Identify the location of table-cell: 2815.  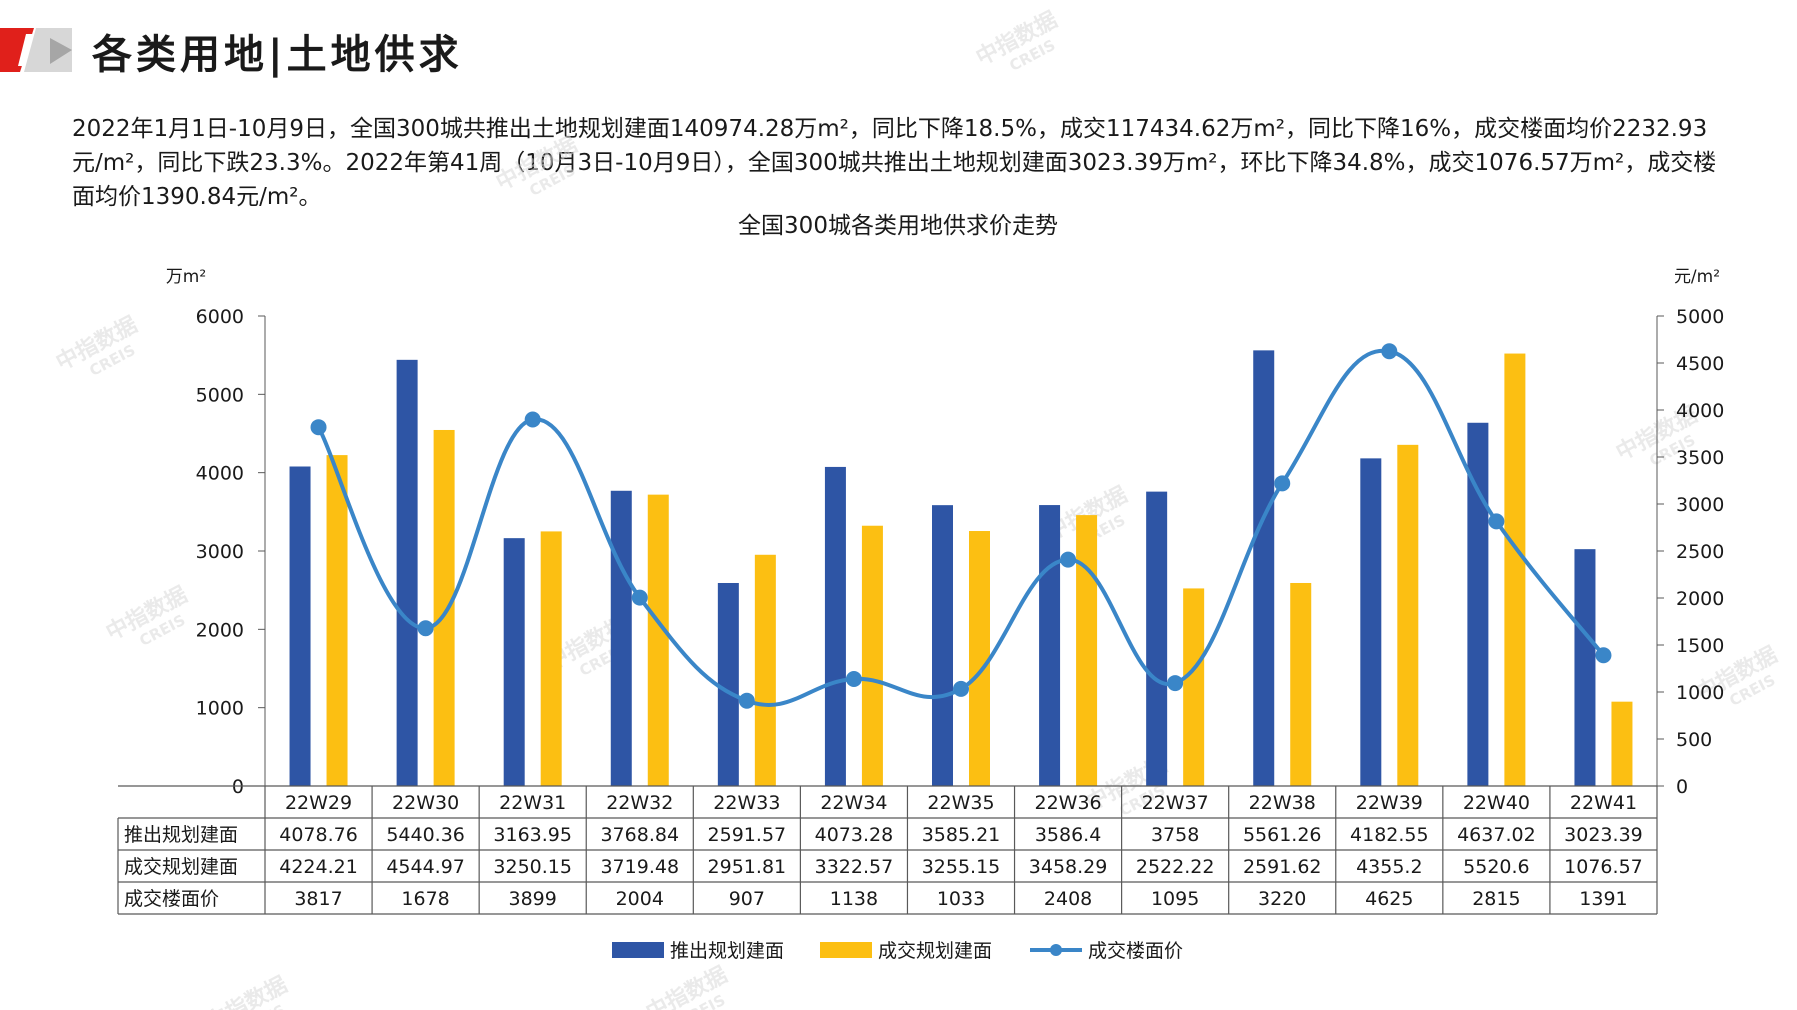
(1496, 899).